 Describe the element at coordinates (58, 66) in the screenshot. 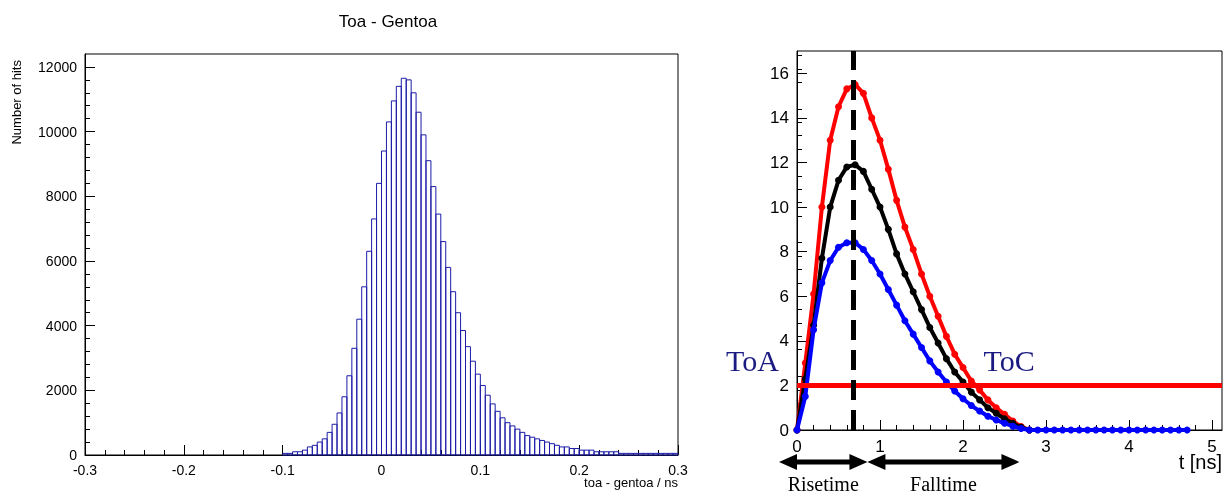

I see `y-tick-label: 12000` at that location.